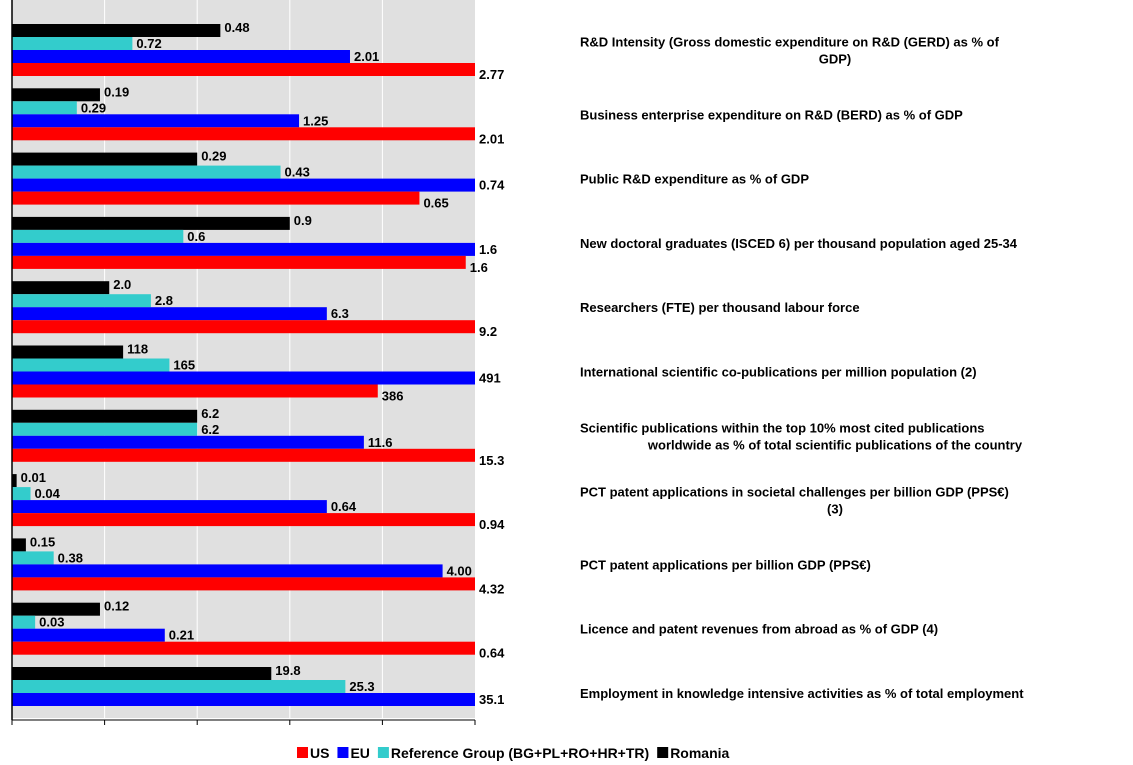 The height and width of the screenshot is (765, 1133). I want to click on legend-label: Reference Group (BG+PL+RO+HR+TR), so click(520, 753).